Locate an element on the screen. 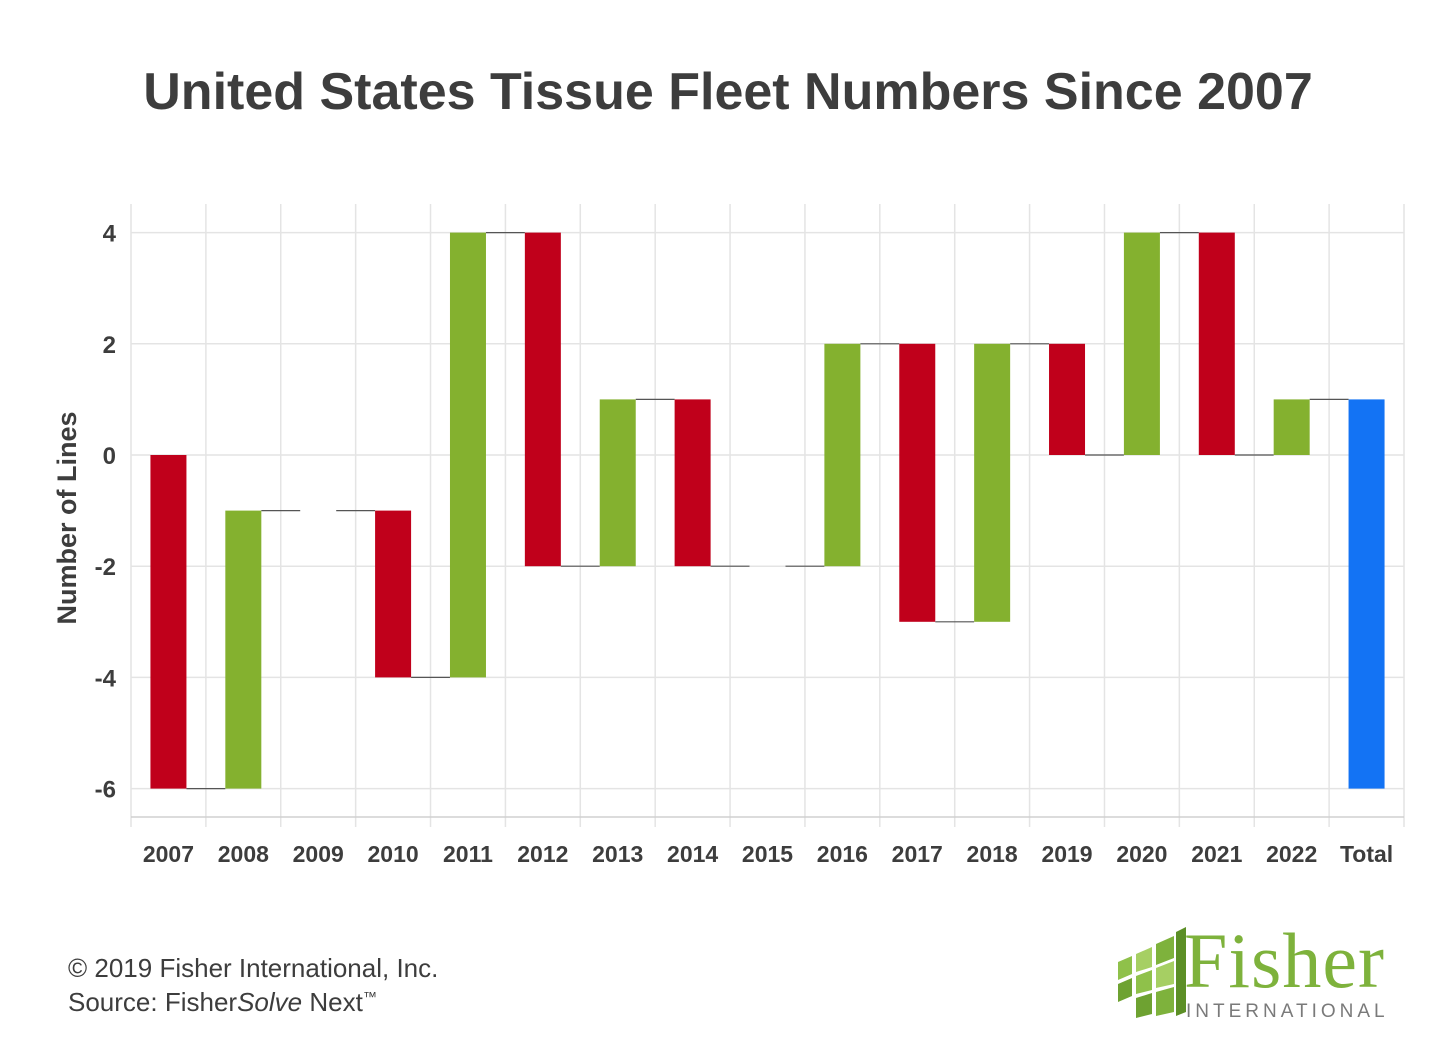 The image size is (1456, 1051). bar-2020 is located at coordinates (1141, 343).